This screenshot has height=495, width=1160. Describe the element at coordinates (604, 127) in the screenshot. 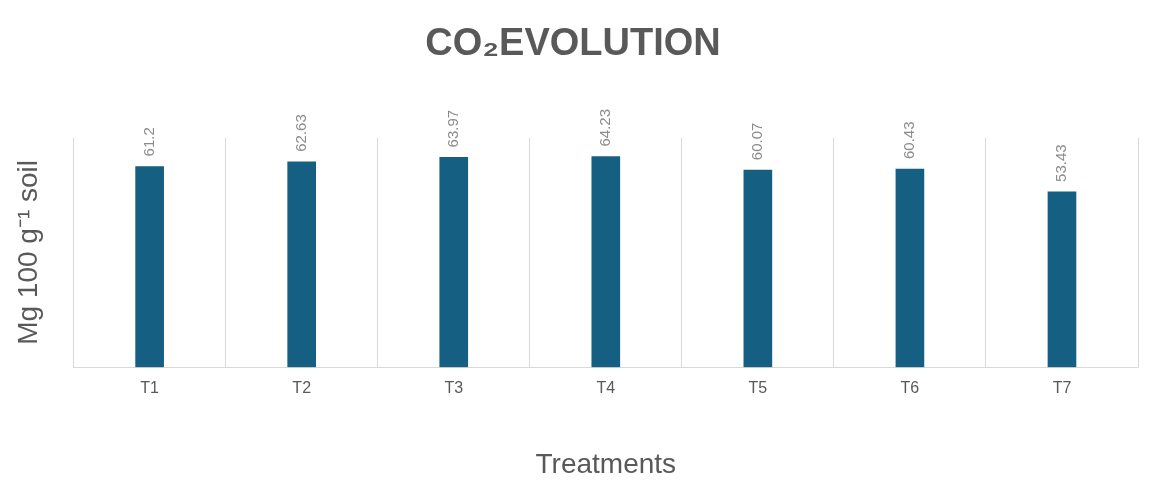

I see `data-label: 64.23` at that location.